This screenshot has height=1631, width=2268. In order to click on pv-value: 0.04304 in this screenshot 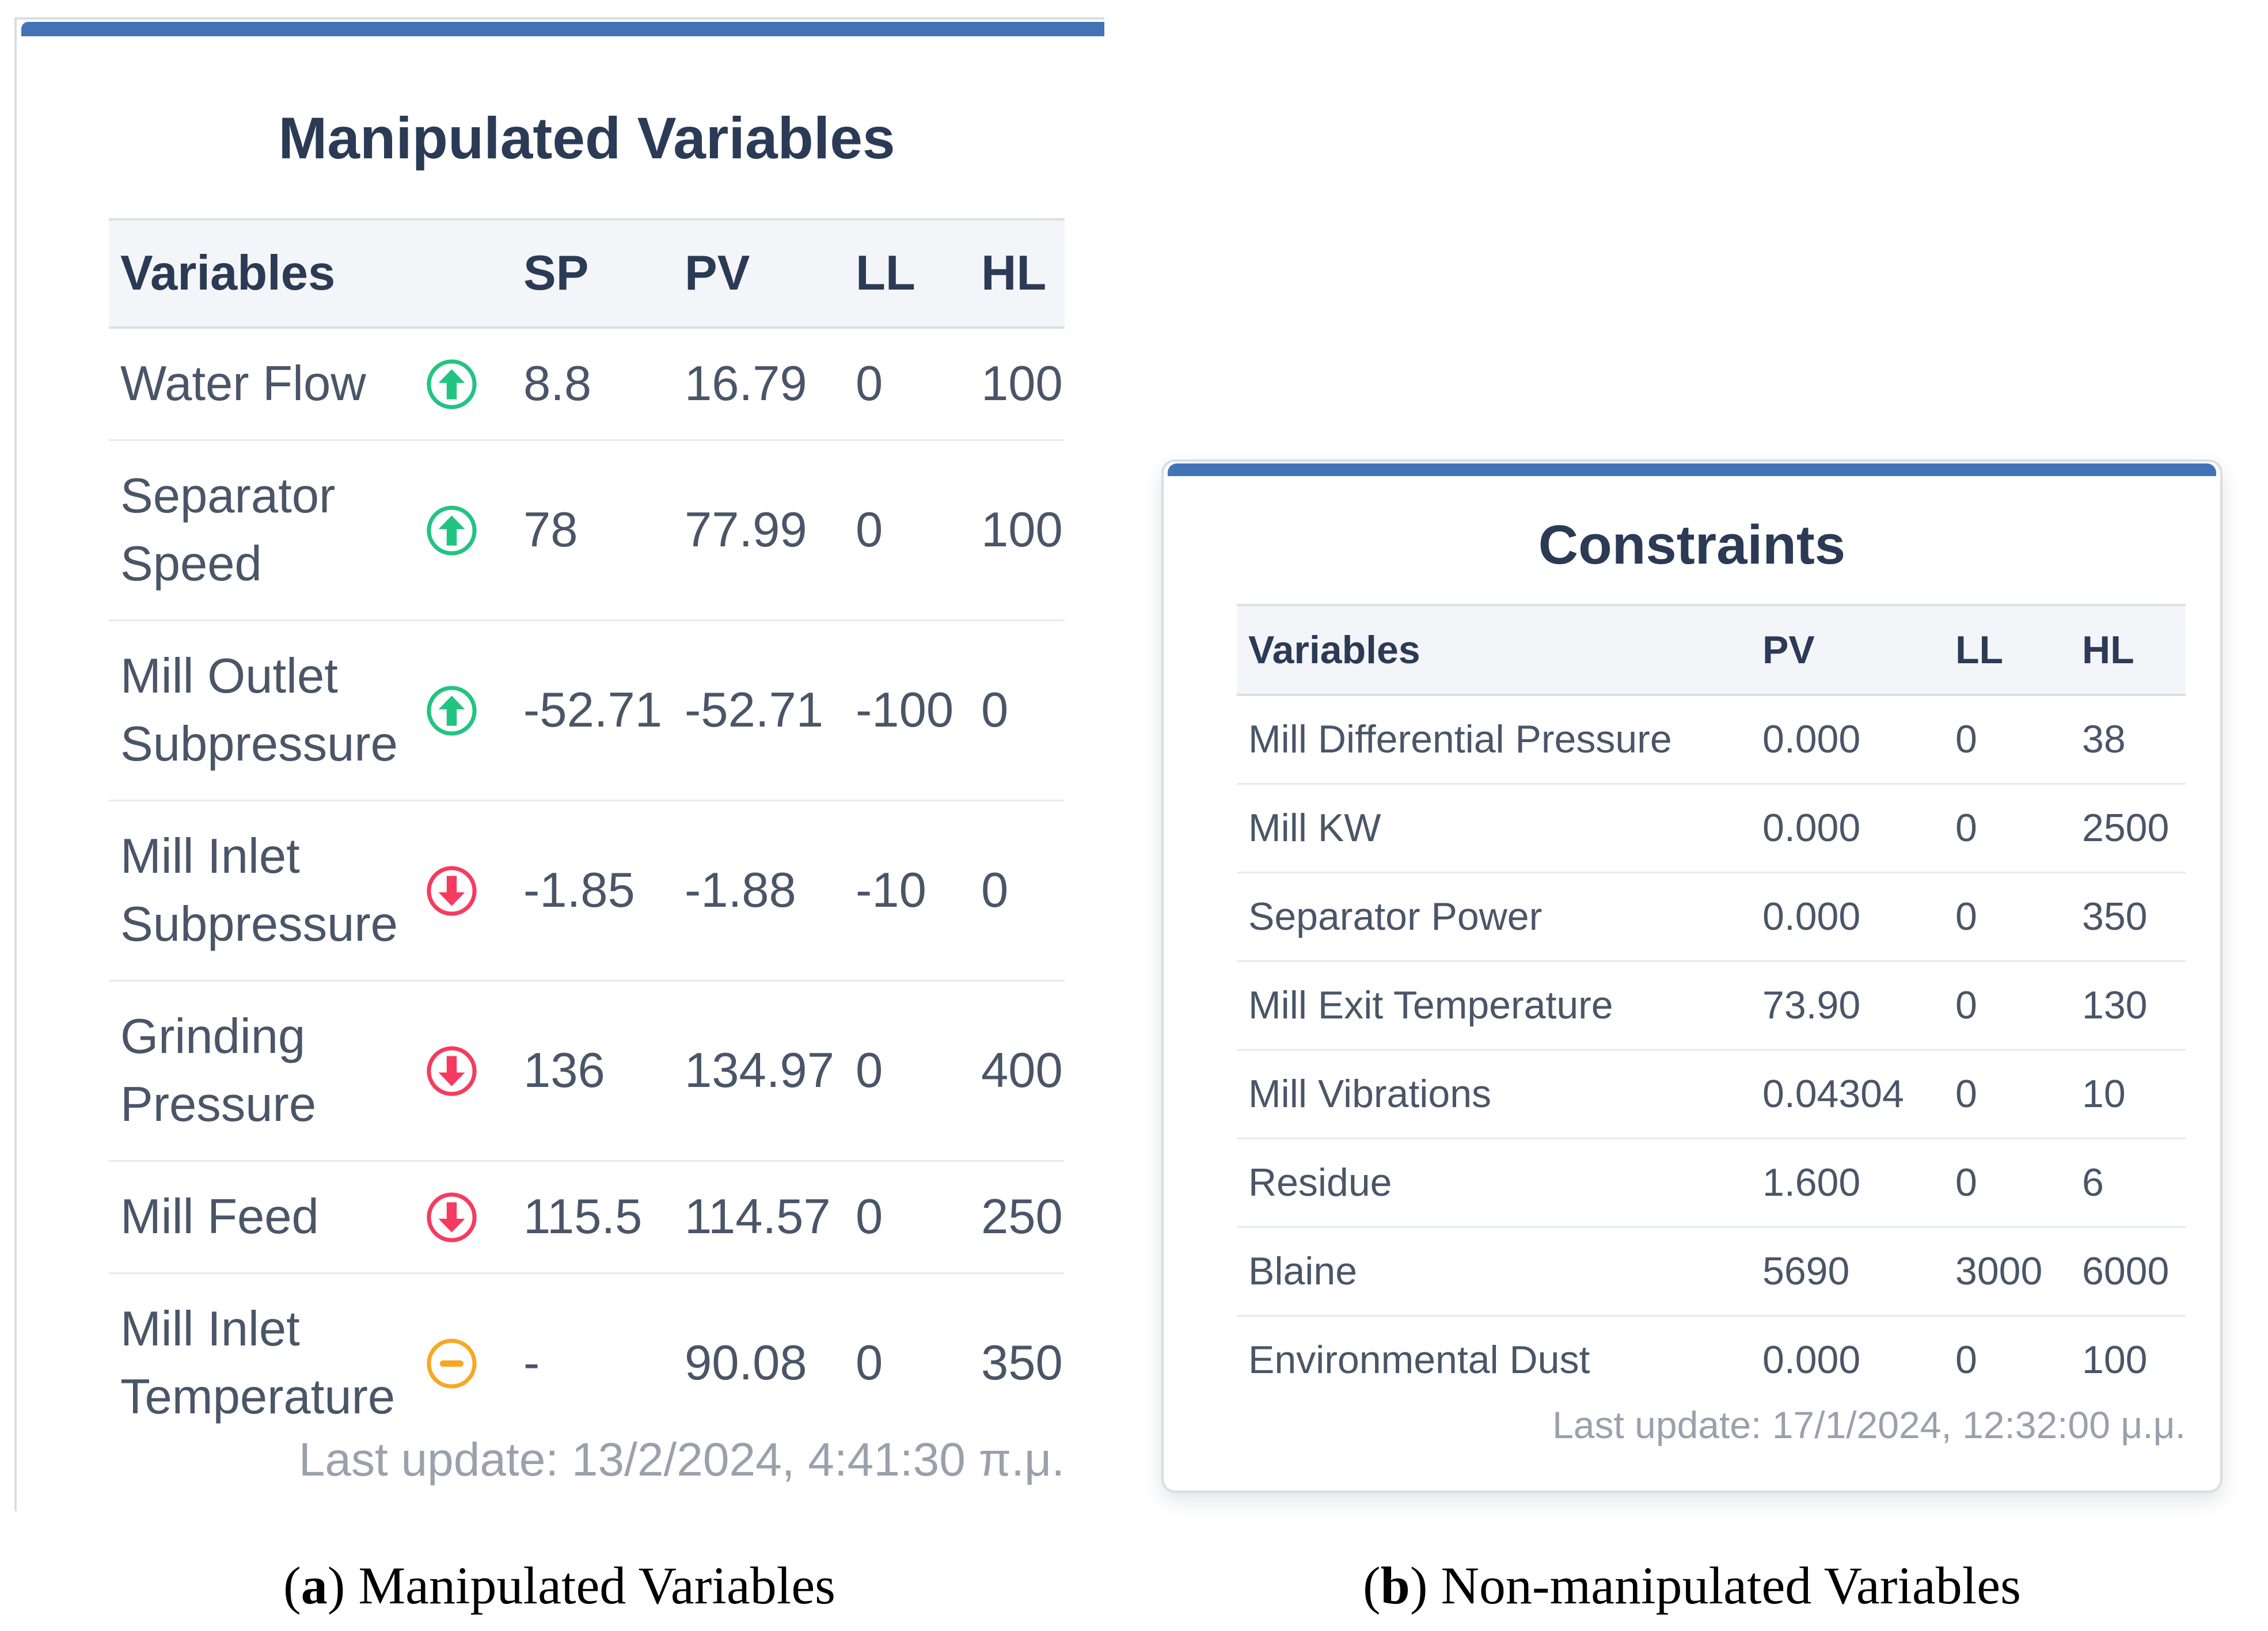, I will do `click(1833, 1094)`.